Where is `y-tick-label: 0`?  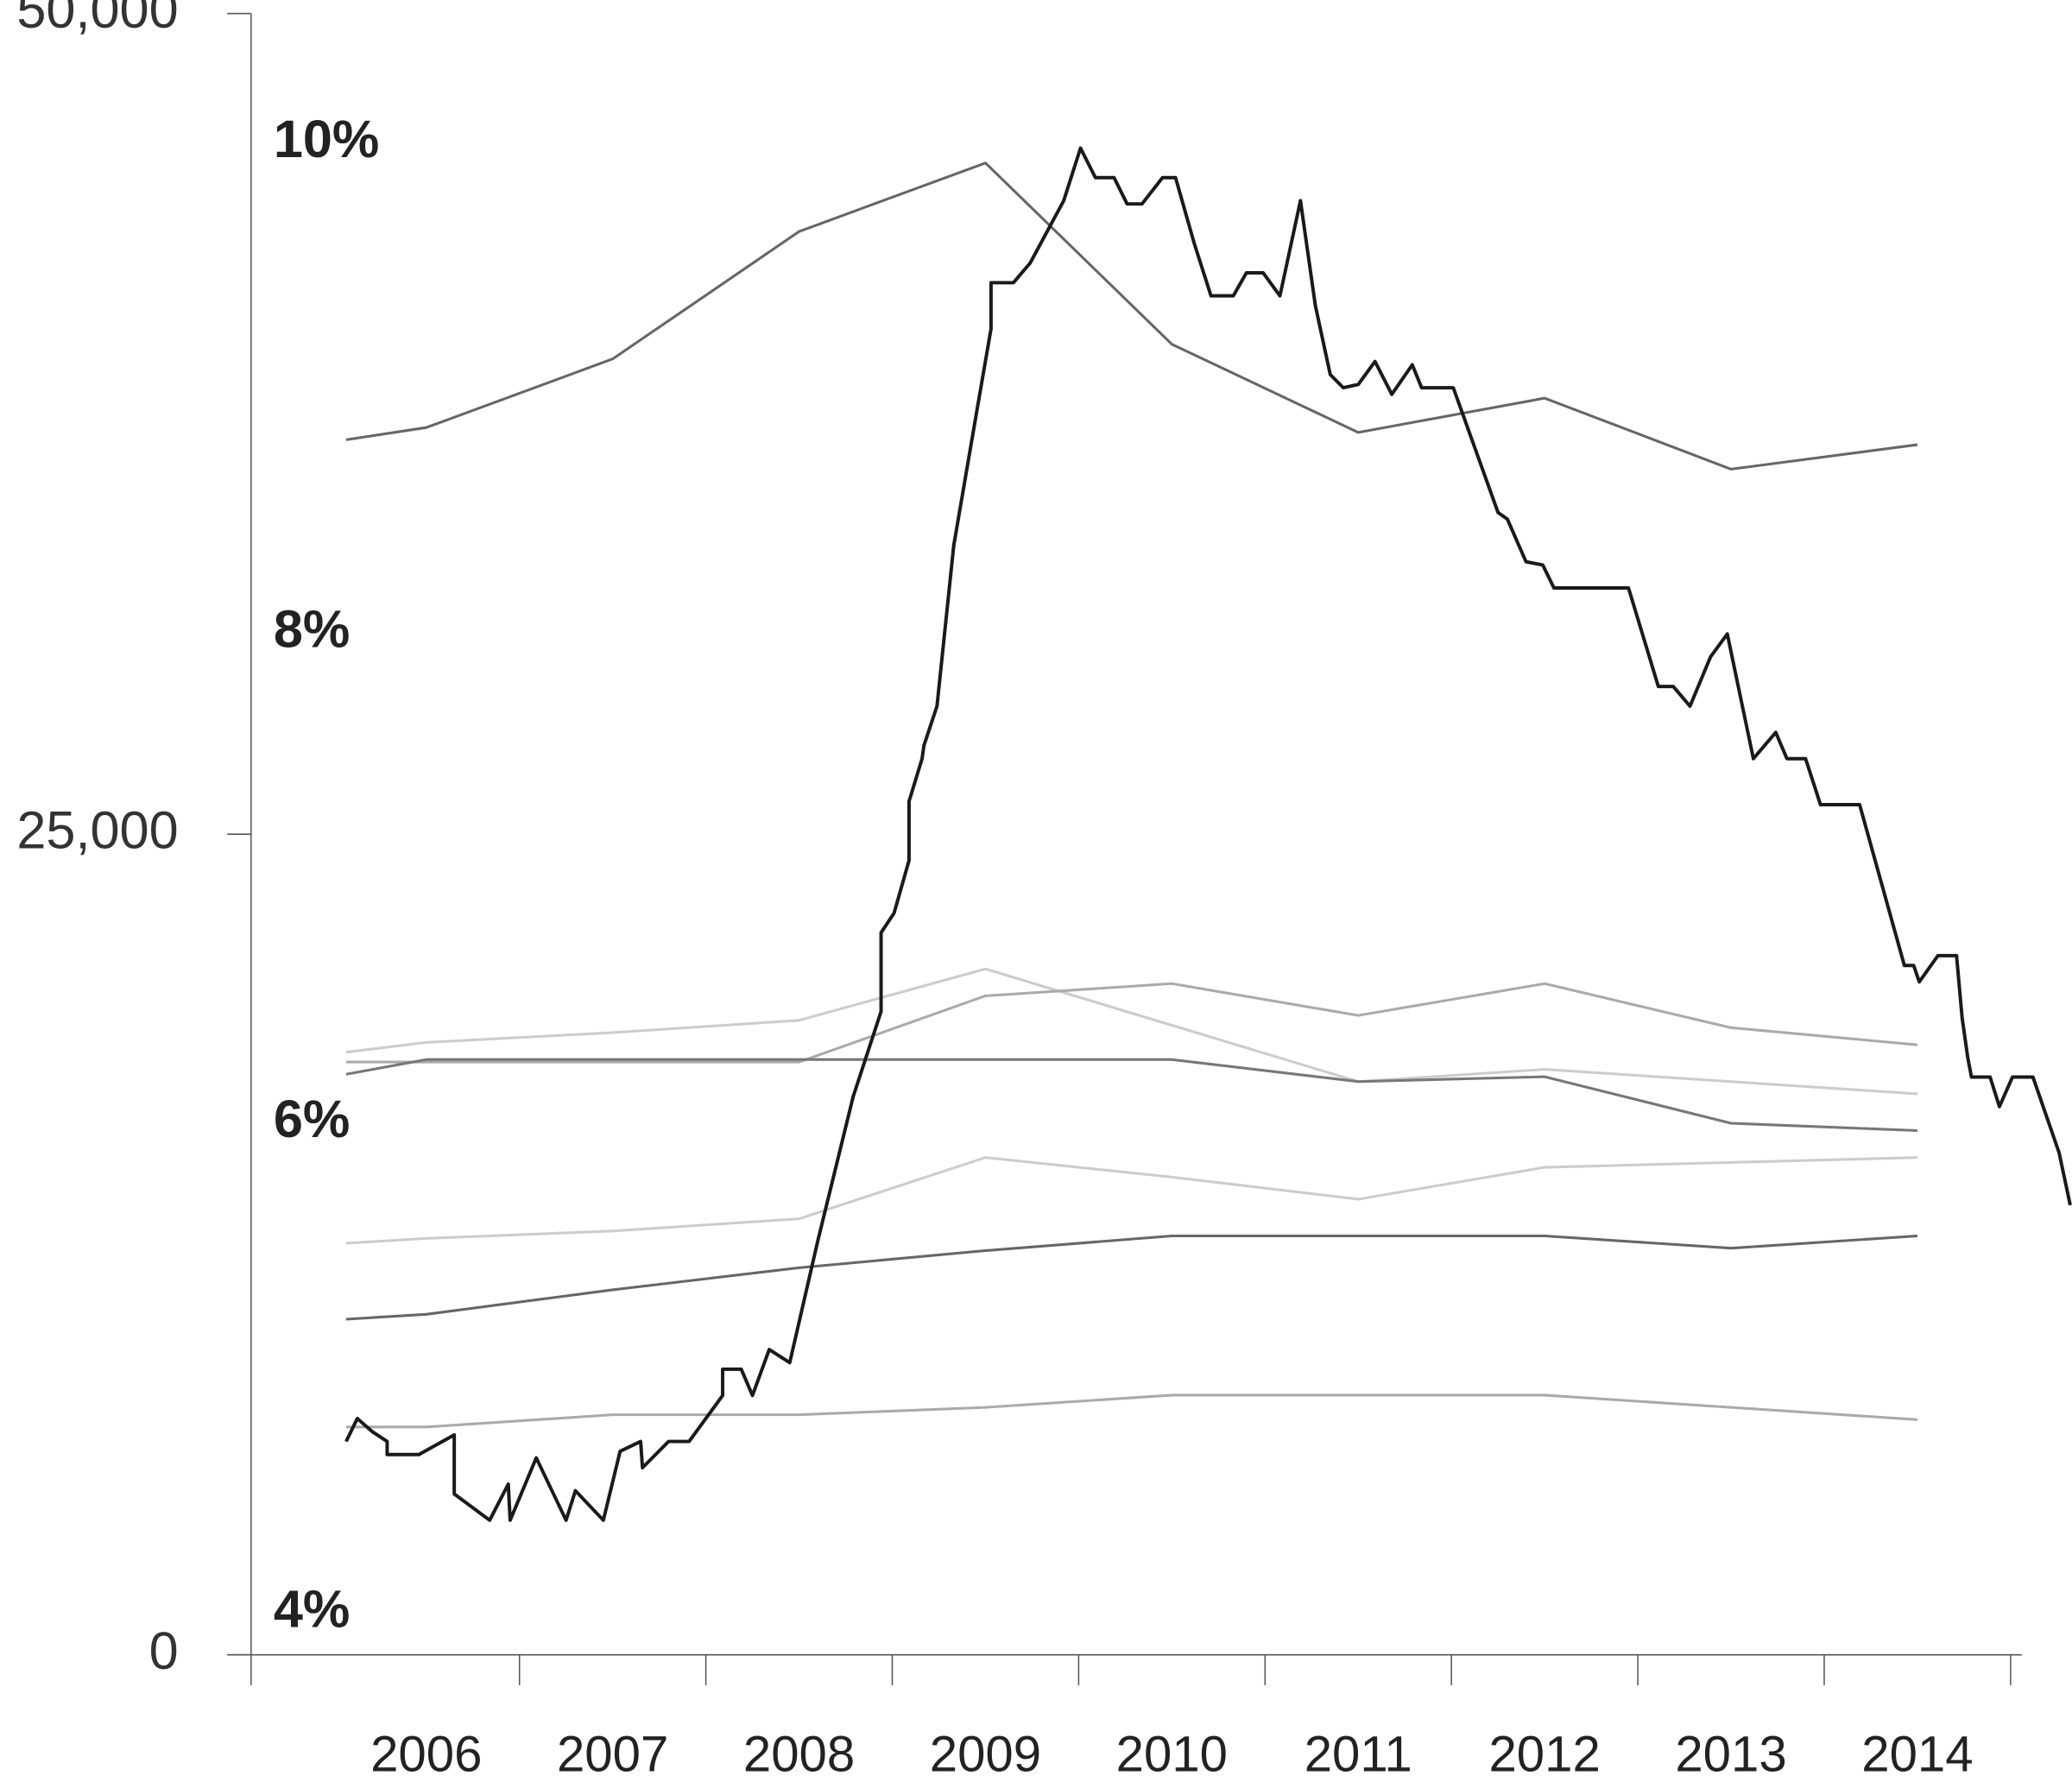
y-tick-label: 0 is located at coordinates (164, 1650).